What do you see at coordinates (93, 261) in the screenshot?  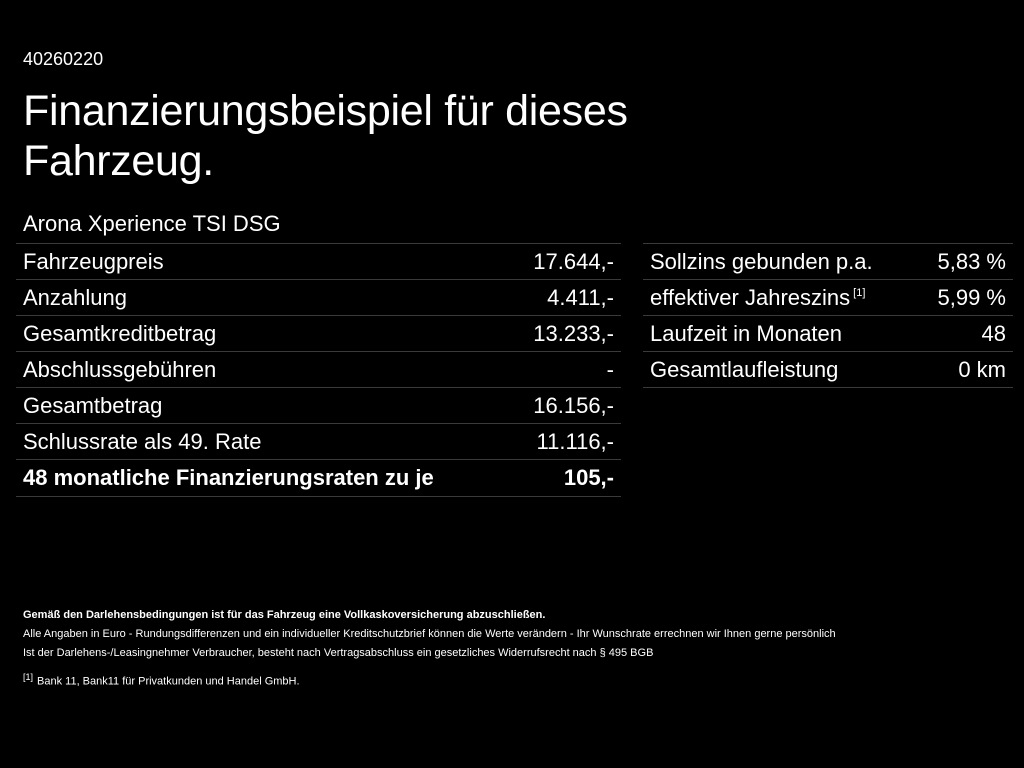 I see `row-label: Fahrzeugpreis` at bounding box center [93, 261].